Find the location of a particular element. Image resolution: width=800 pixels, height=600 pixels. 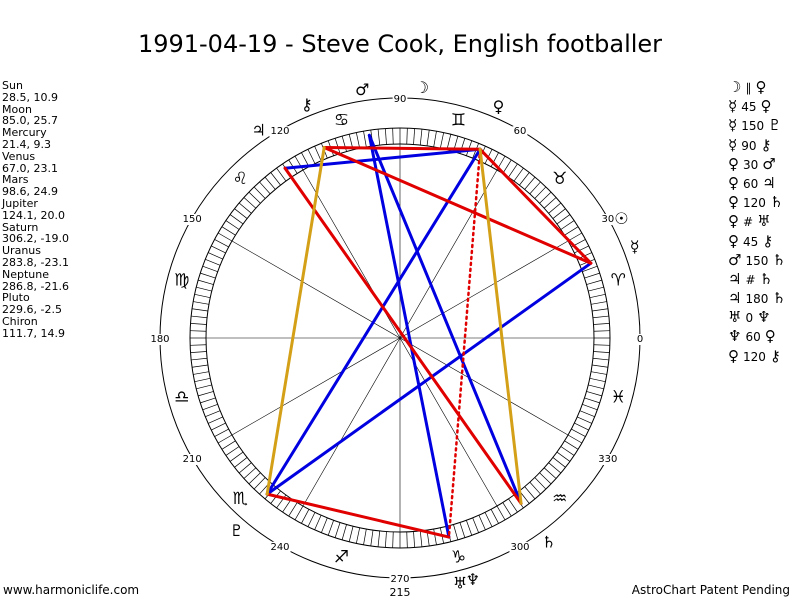

zodiac-sign-icon: ♌ is located at coordinates (240, 179).